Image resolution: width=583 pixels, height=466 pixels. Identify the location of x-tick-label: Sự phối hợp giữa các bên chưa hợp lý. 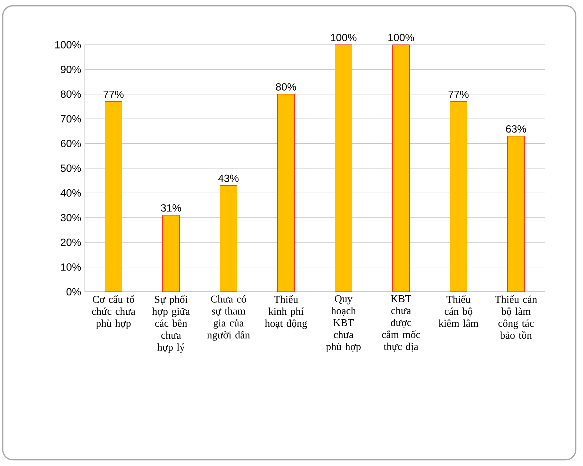
(171, 325).